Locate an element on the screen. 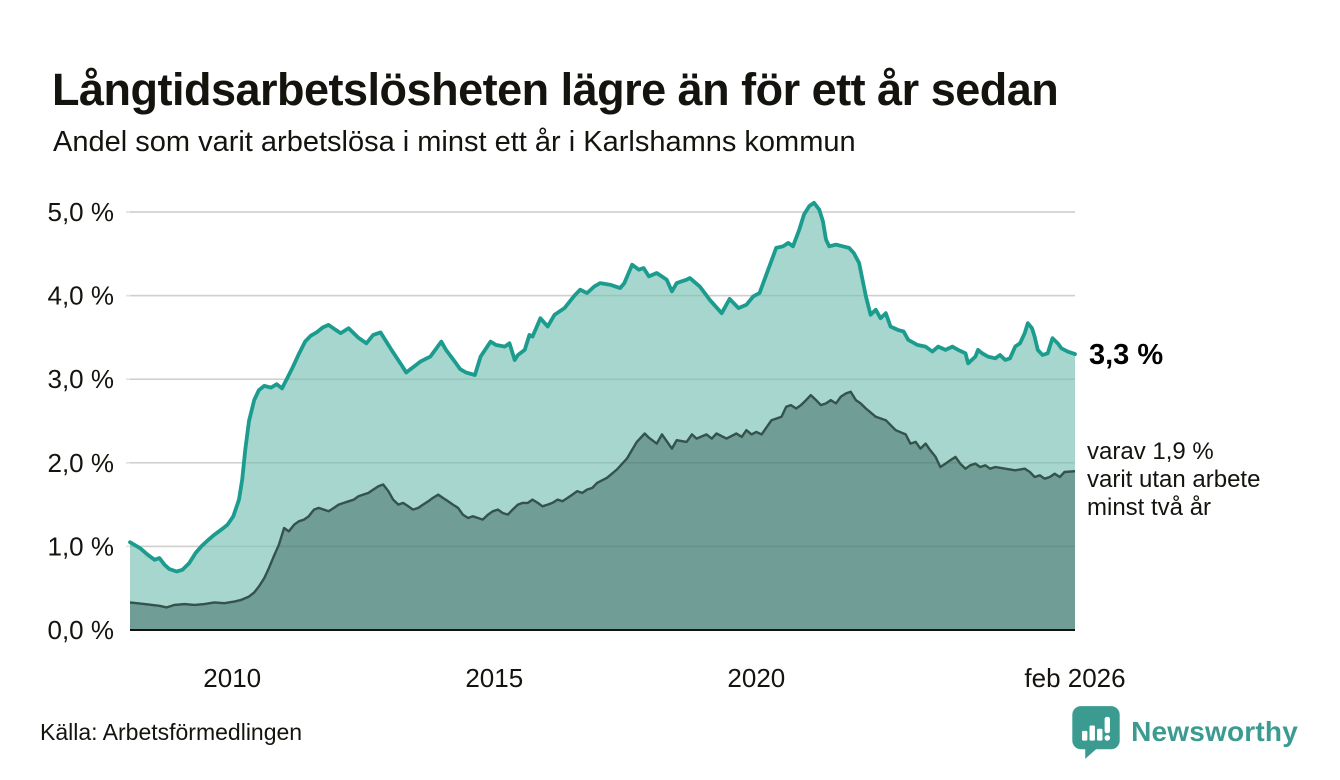 The image size is (1340, 780). bubble-shape is located at coordinates (1096, 732).